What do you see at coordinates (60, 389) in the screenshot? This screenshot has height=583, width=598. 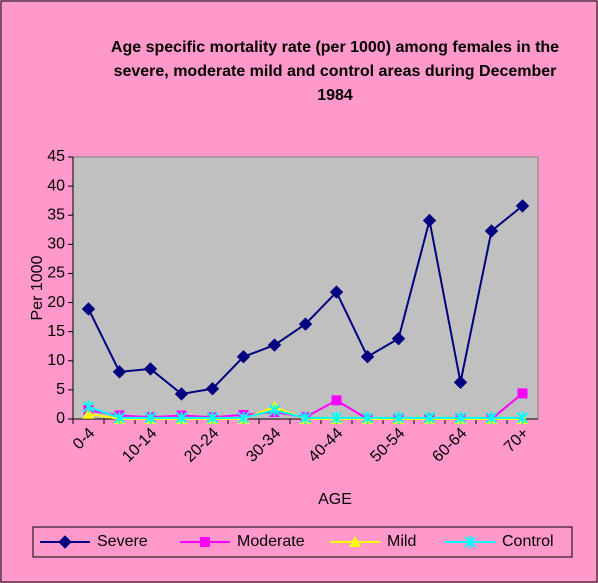 I see `y-tick-label: 5` at bounding box center [60, 389].